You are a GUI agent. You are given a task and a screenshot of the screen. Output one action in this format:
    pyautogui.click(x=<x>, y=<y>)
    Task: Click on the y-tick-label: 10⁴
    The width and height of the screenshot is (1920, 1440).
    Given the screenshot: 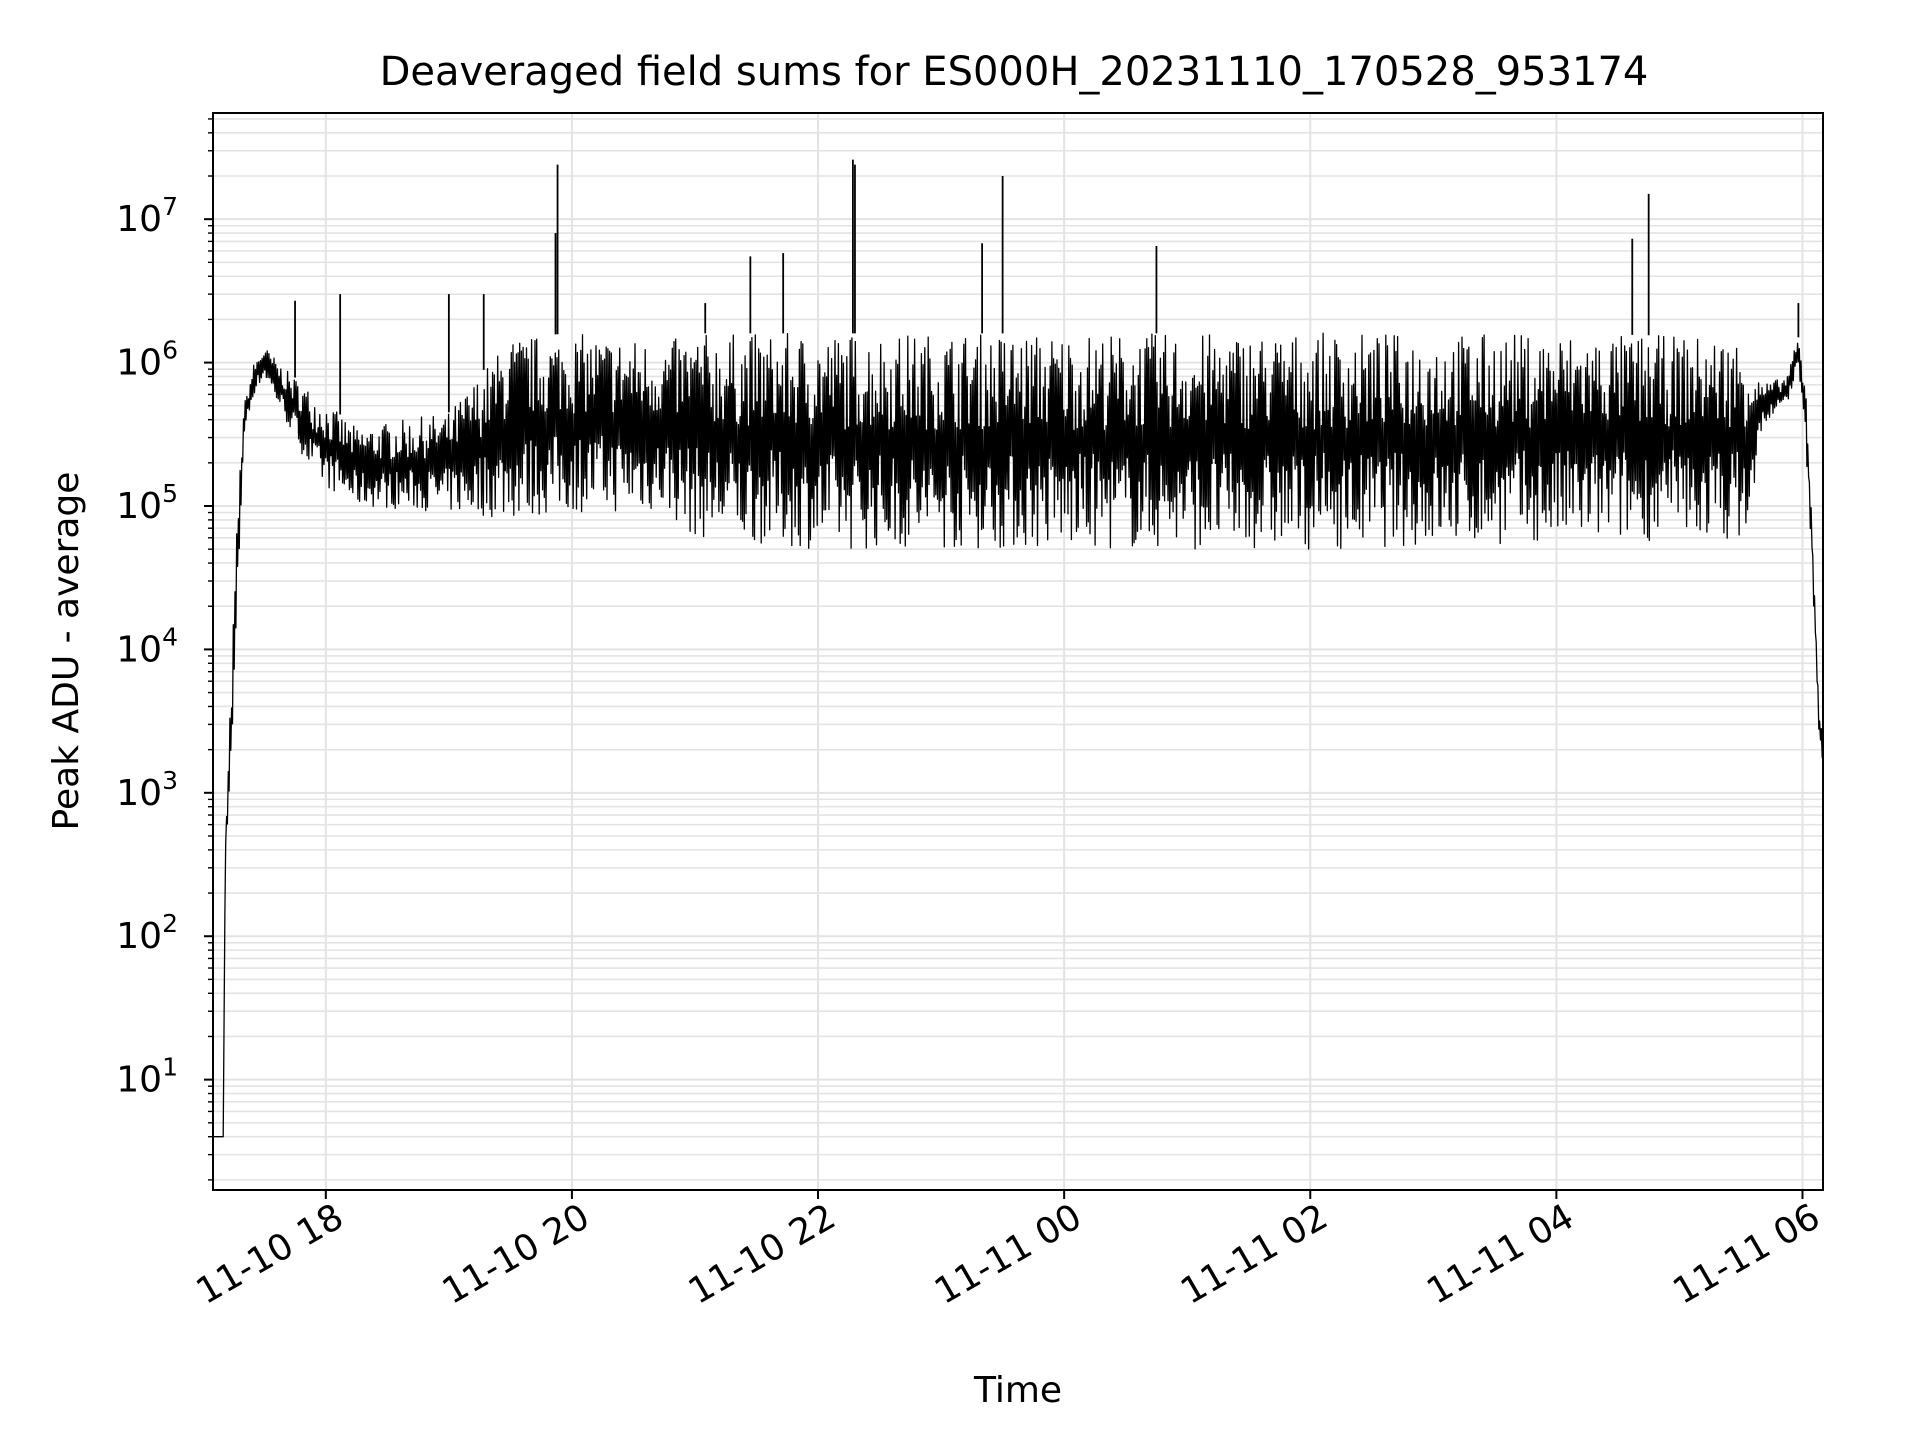 What is the action you would take?
    pyautogui.click(x=147, y=646)
    